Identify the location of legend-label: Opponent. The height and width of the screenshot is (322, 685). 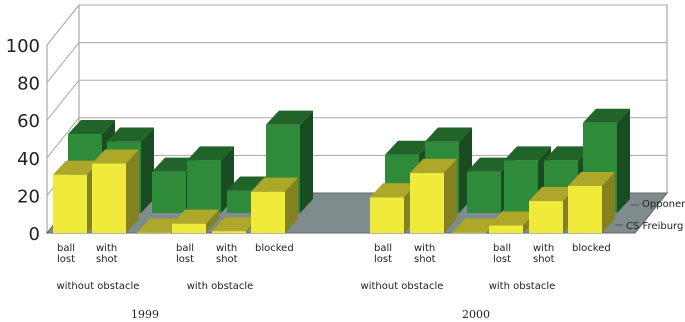
(663, 204).